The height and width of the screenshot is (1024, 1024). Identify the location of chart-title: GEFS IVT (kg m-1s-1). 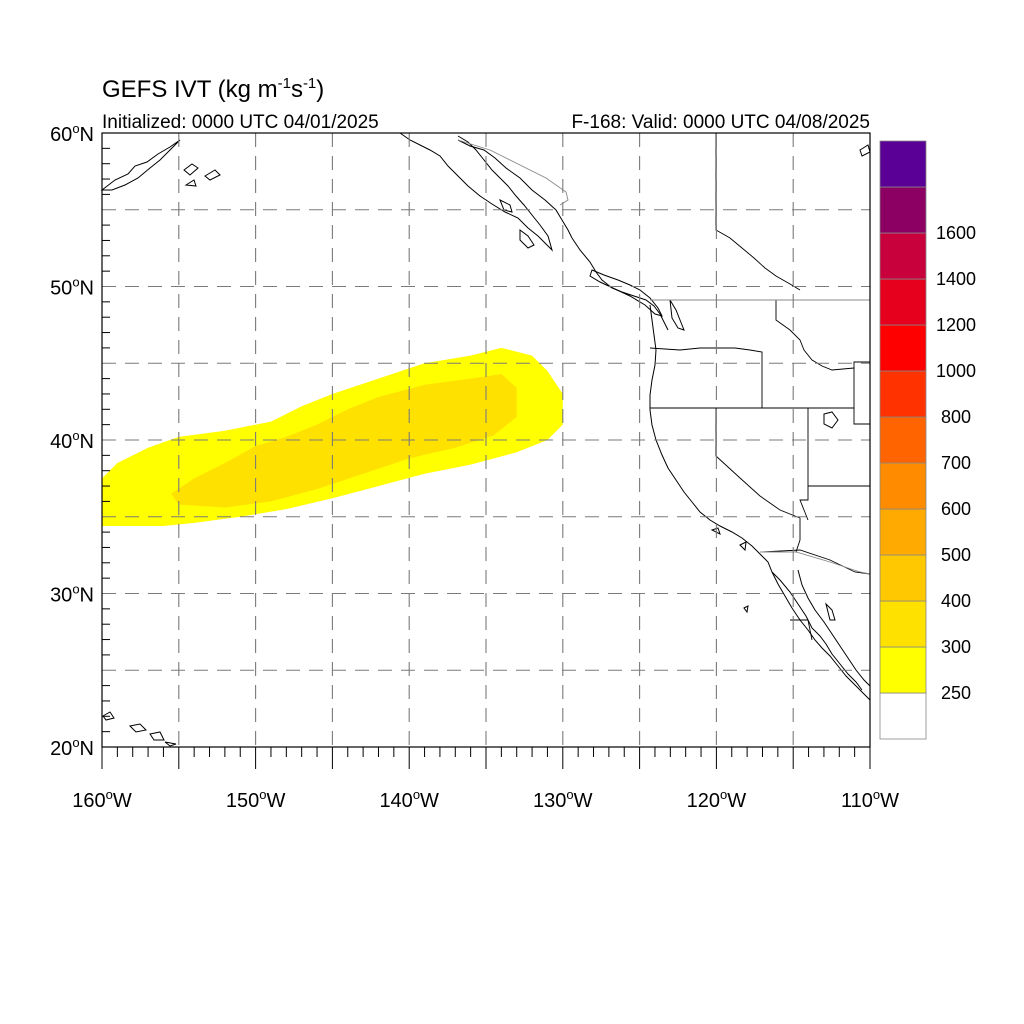
(213, 89).